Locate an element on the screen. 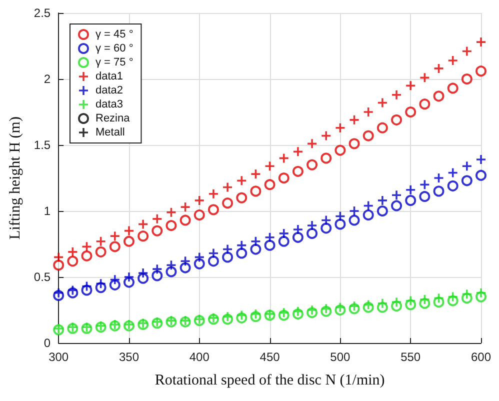 The width and height of the screenshot is (499, 401). y-axis-title: Lifting height H (m) is located at coordinates (16, 178).